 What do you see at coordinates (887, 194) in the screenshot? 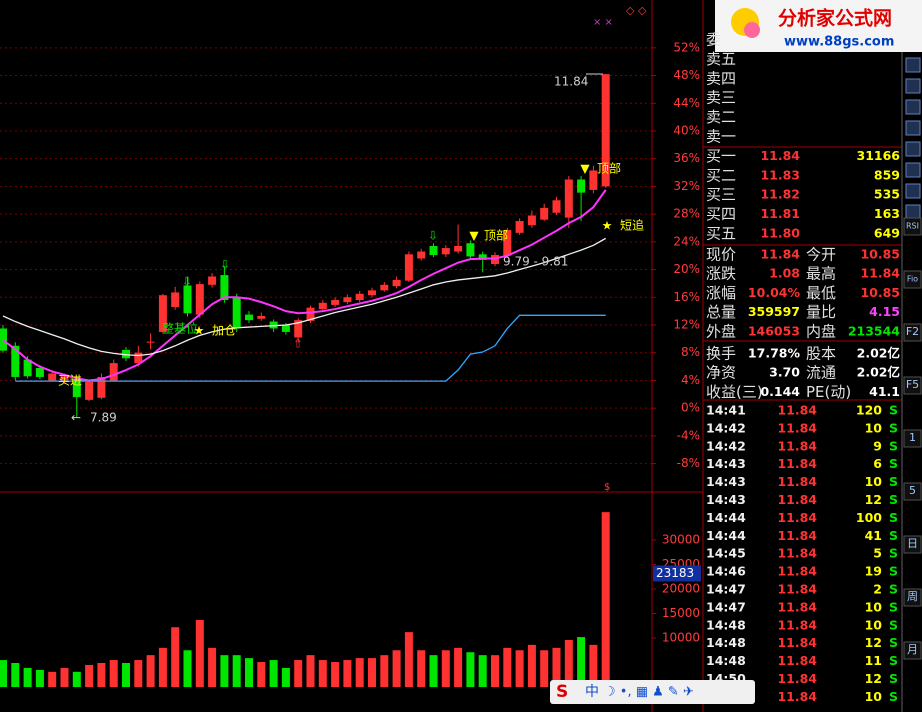
I see `book-volume: 535` at bounding box center [887, 194].